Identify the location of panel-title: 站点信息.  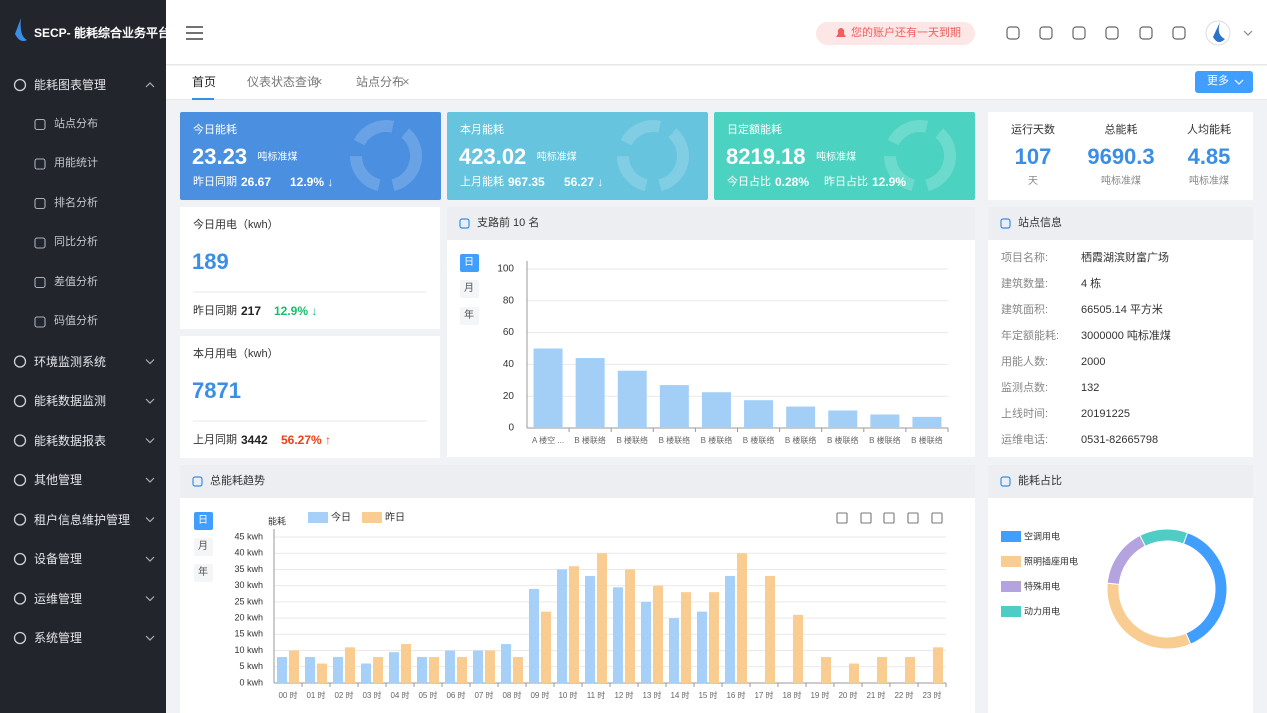
(1040, 223).